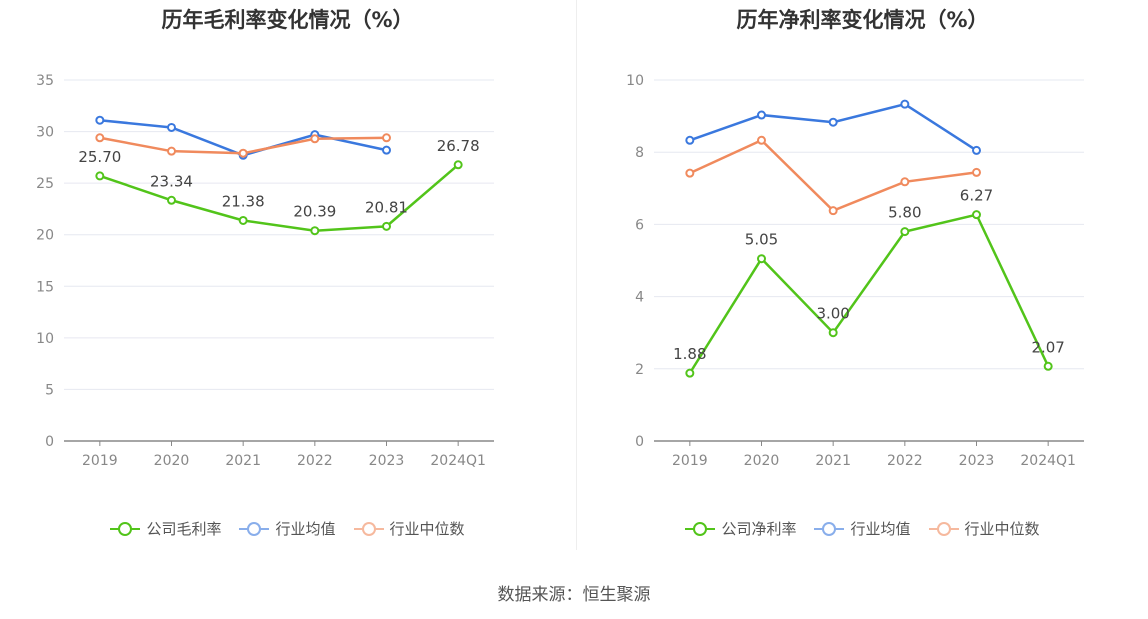 This screenshot has width=1148, height=619. What do you see at coordinates (832, 314) in the screenshot?
I see `data-label: 3.00` at bounding box center [832, 314].